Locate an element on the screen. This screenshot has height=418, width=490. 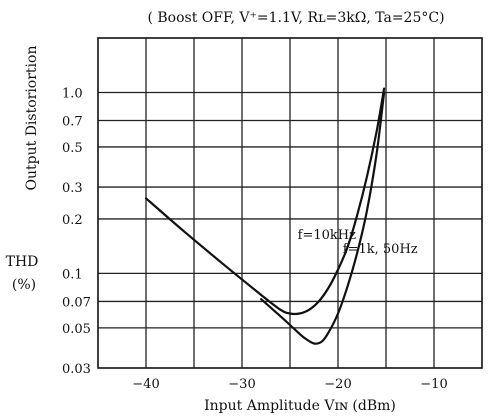
y-tick-label: 0.5 is located at coordinates (72, 148).